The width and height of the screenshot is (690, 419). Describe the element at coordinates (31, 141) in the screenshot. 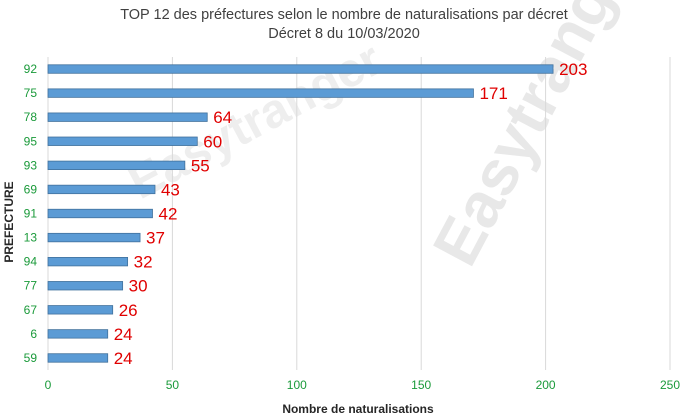

I see `y-tick-label: 95` at that location.